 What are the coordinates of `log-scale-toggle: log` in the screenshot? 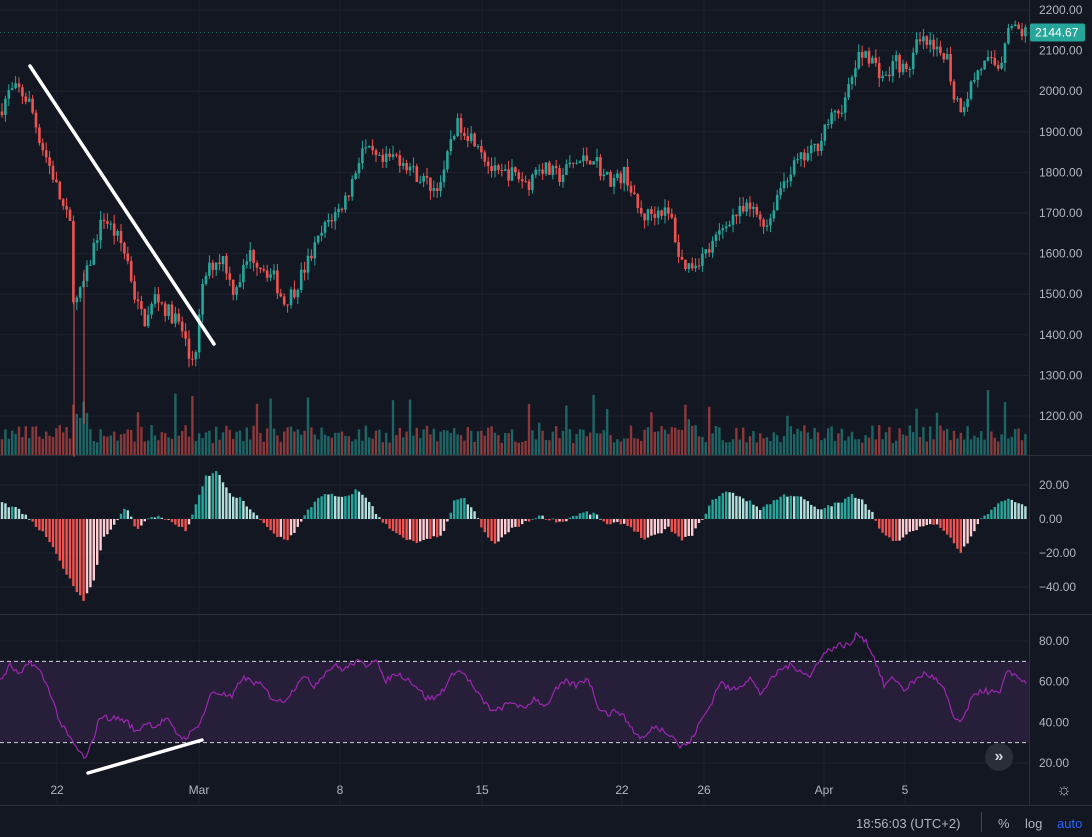 It's located at (1034, 823).